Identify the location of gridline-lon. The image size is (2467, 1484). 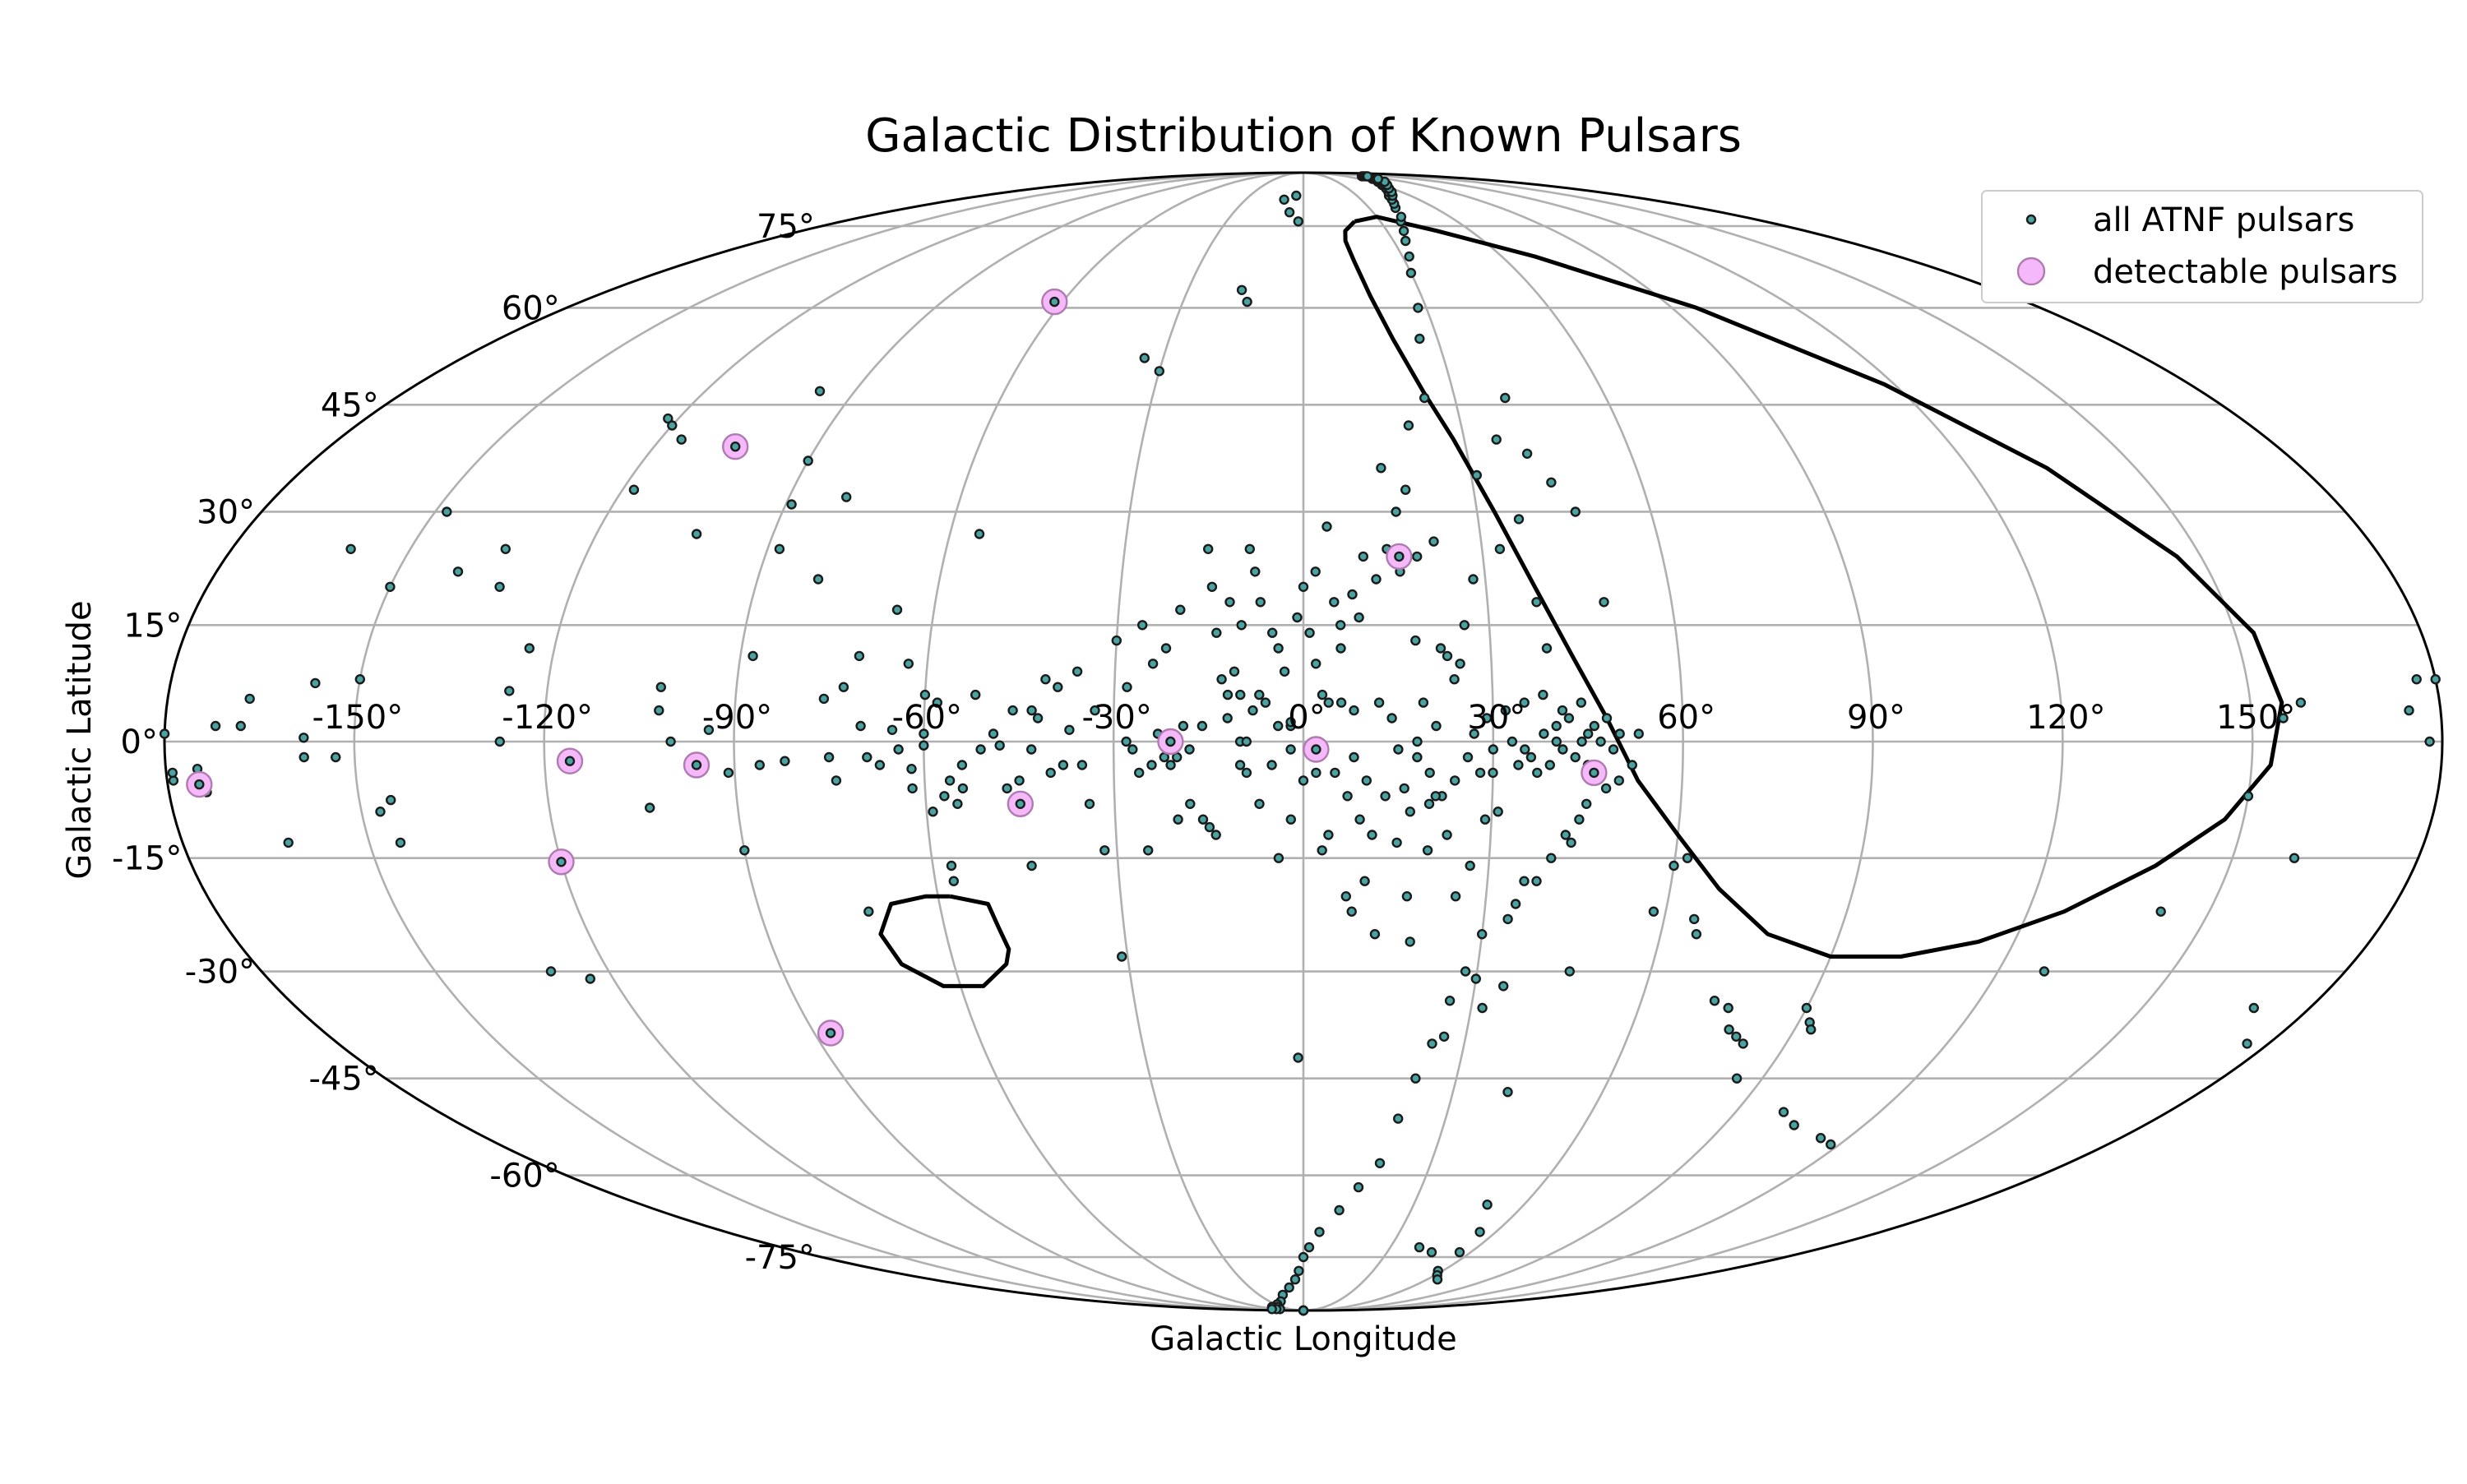
(1494, 742).